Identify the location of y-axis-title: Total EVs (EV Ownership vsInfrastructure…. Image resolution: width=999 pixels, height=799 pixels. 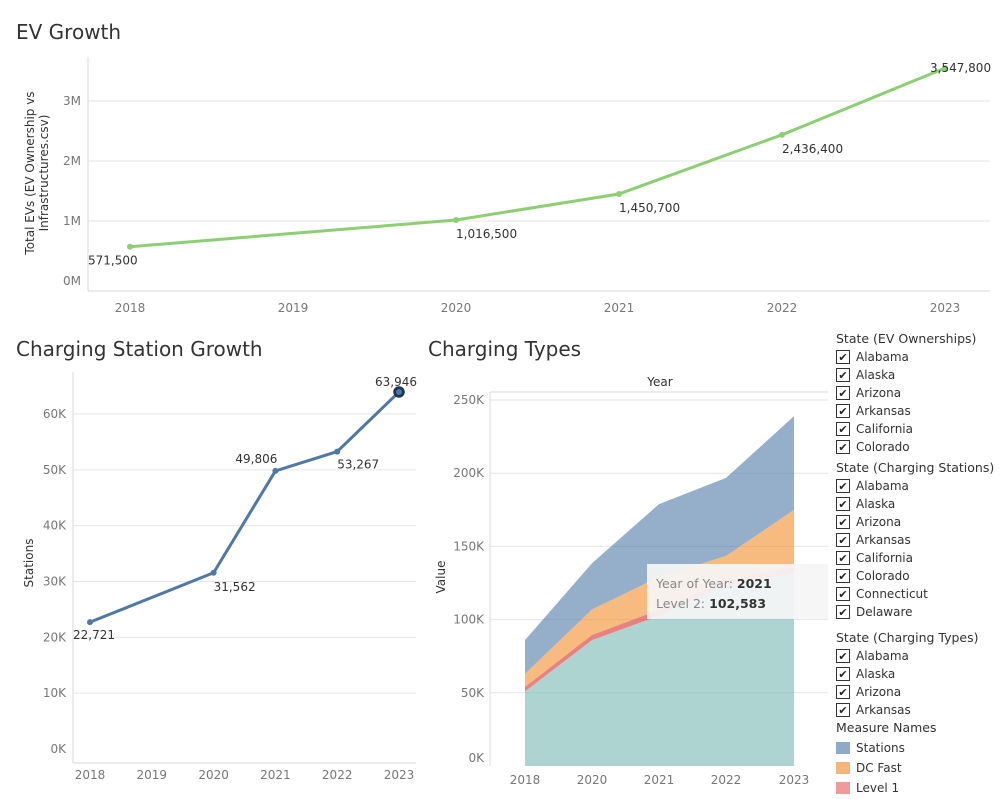
(37, 173).